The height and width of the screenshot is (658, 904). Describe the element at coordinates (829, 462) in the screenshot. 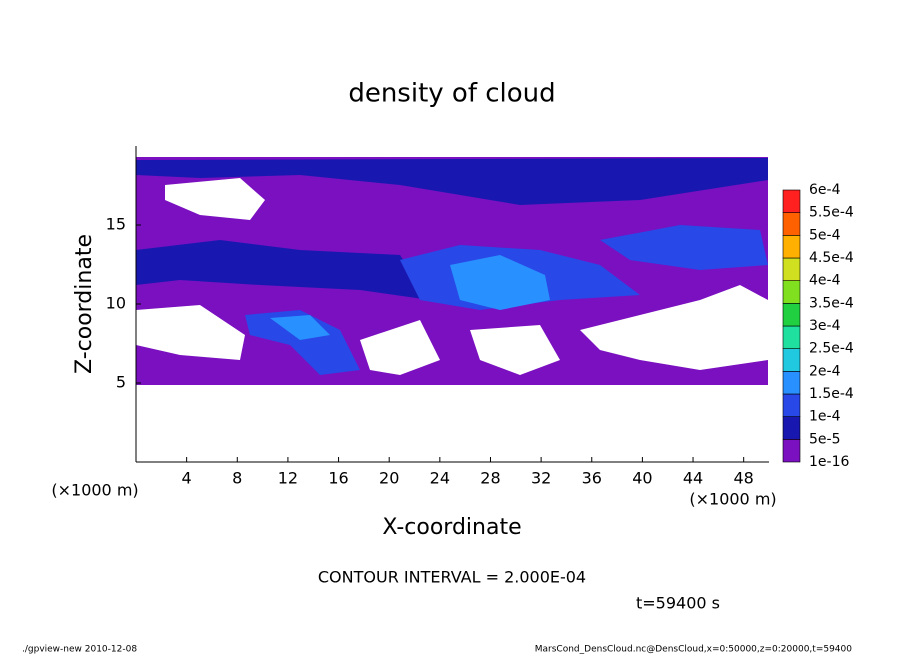

I see `colorbar-label: 1e-16` at that location.